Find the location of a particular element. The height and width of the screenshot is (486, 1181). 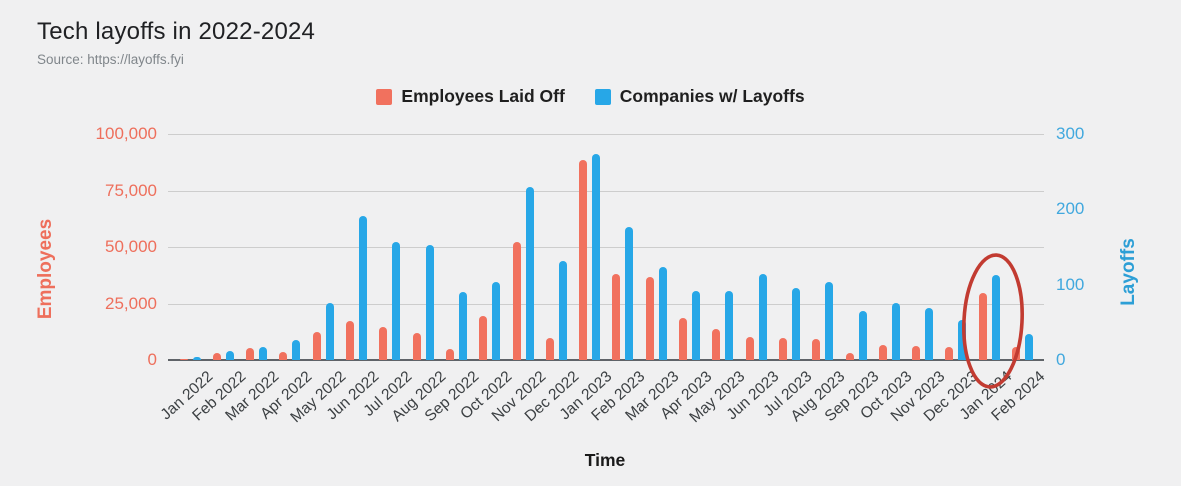

left-axis-tick-label: 25,000 is located at coordinates (131, 303).